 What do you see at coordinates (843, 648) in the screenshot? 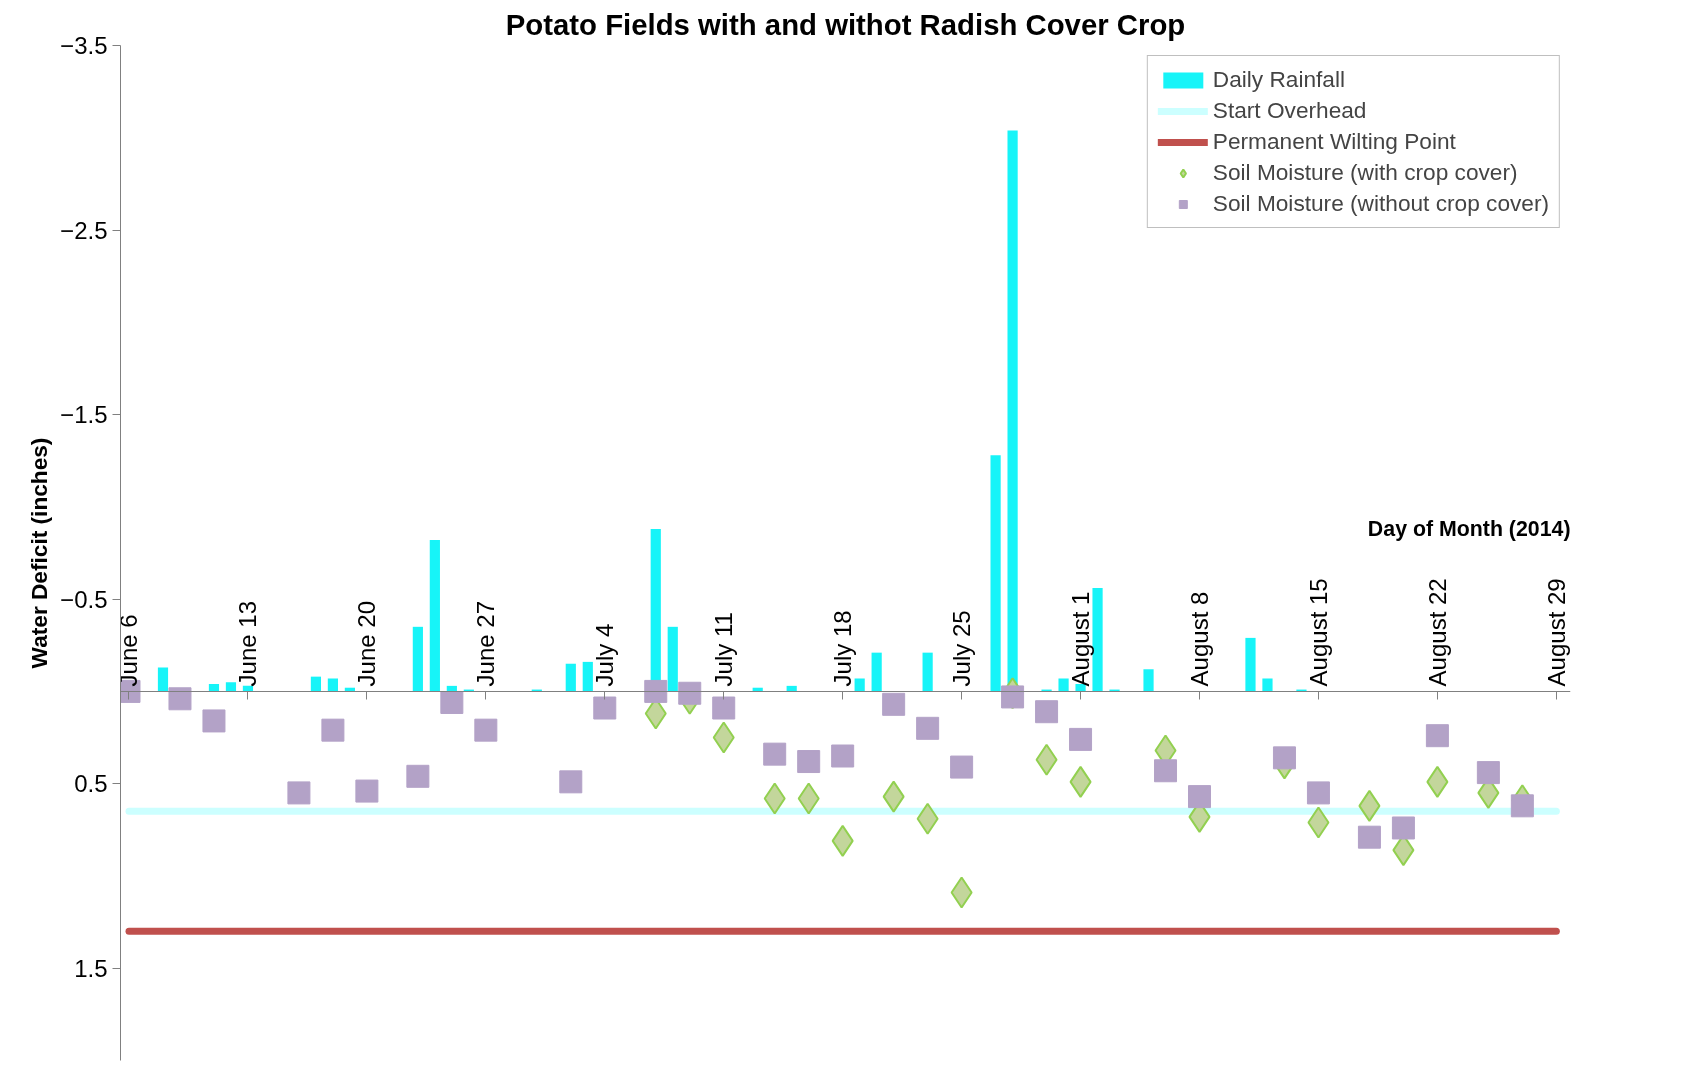
I see `x-tick-label: July 18` at bounding box center [843, 648].